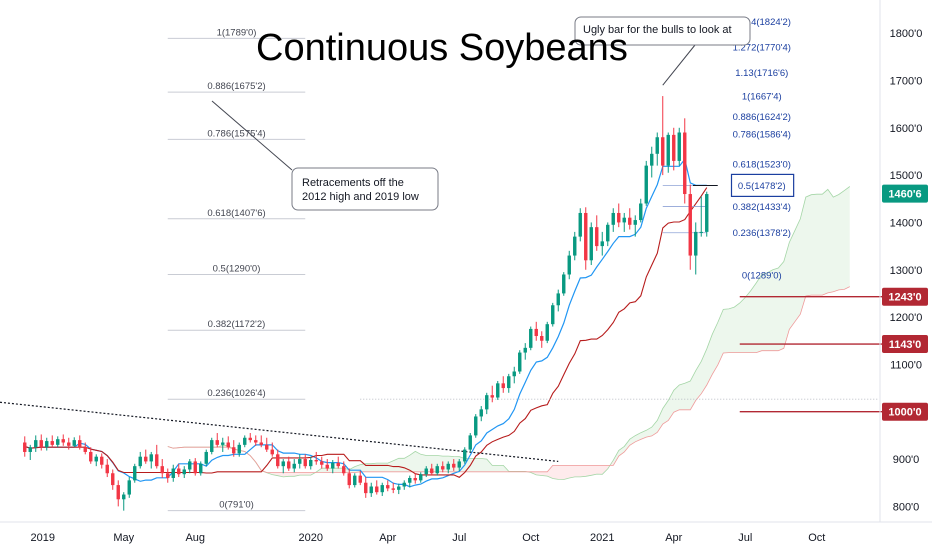  I want to click on price-tag-label: 1000'0, so click(904, 413).